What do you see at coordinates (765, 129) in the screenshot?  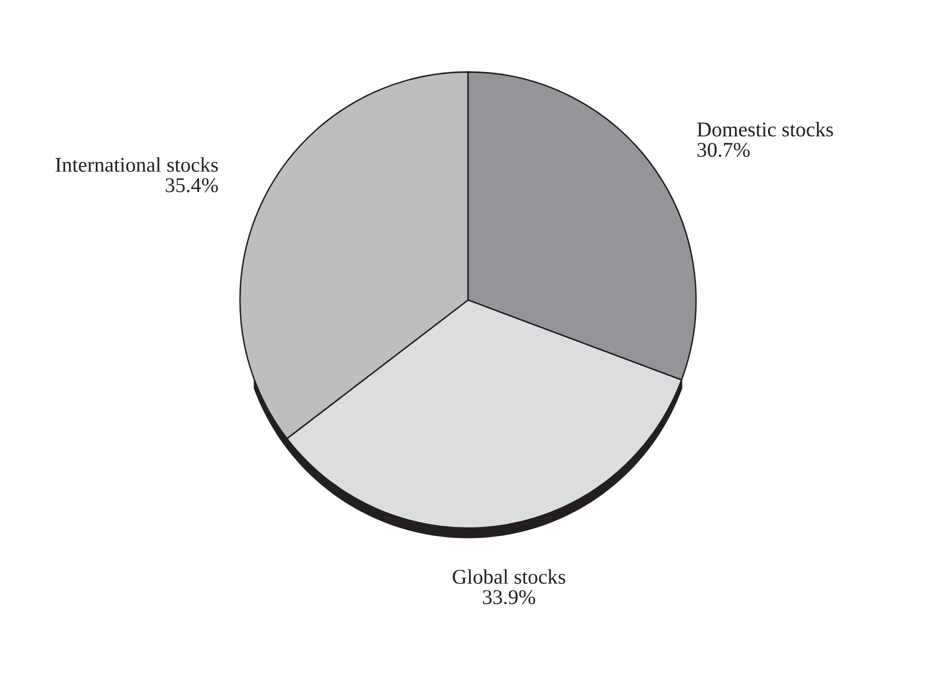 I see `slice-label: Domestic stocks` at bounding box center [765, 129].